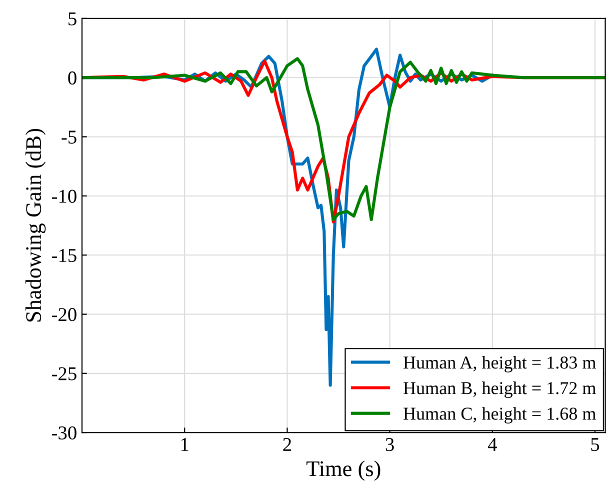  I want to click on y-tick-label: 5, so click(72, 19).